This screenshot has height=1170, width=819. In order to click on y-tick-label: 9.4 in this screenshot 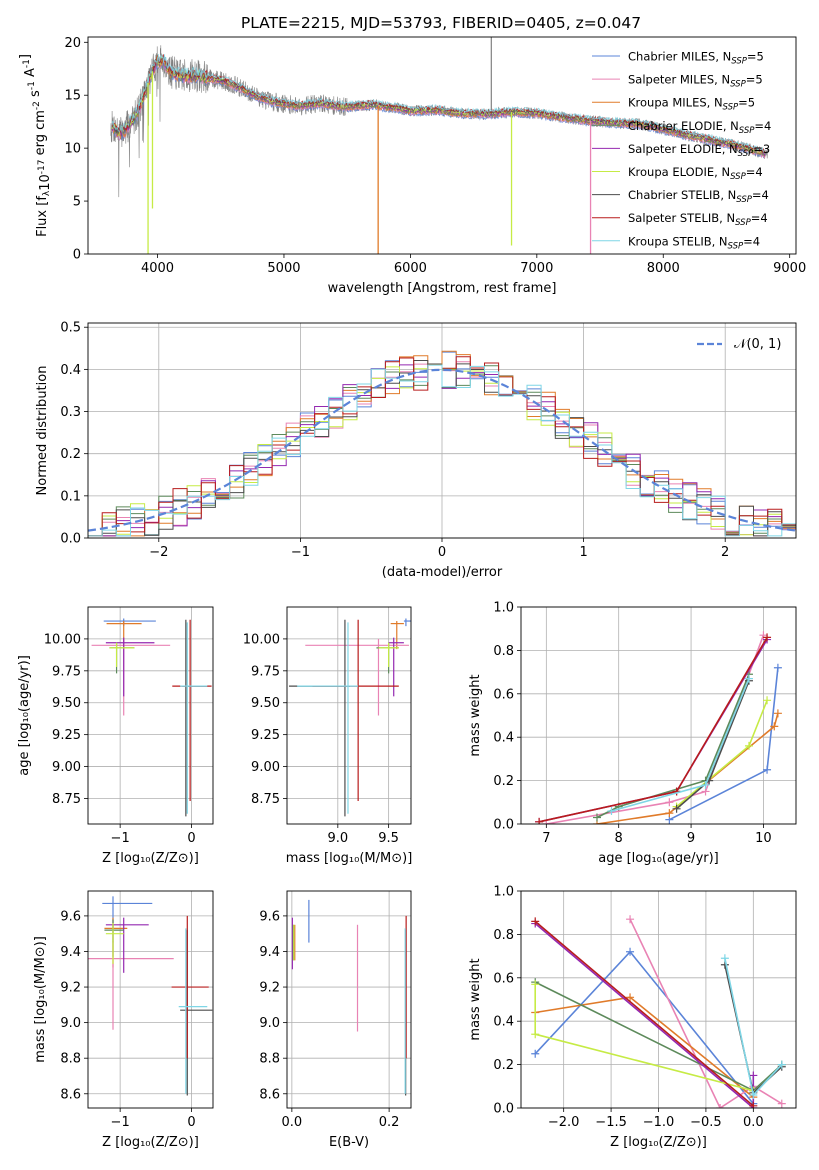, I will do `click(269, 952)`.